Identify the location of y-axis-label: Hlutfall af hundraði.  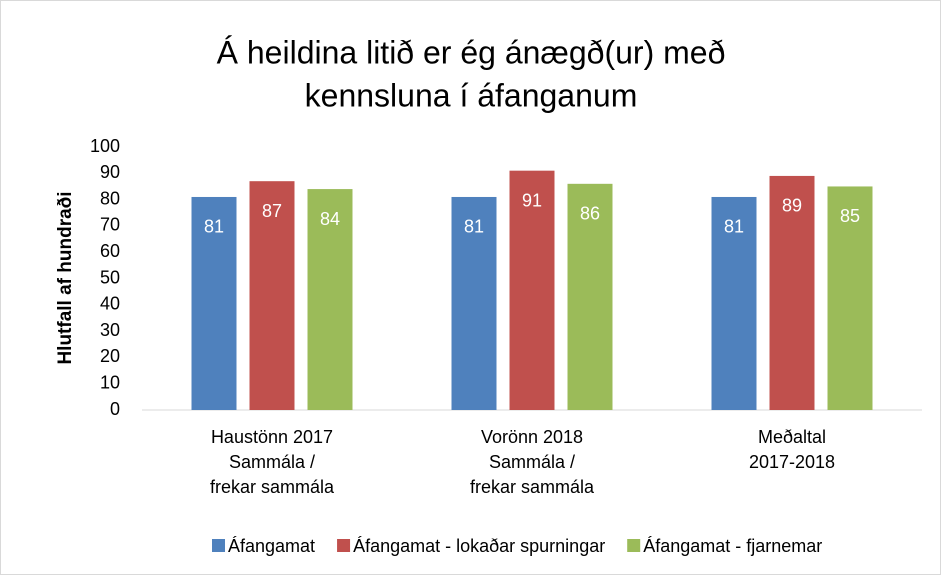
(65, 277).